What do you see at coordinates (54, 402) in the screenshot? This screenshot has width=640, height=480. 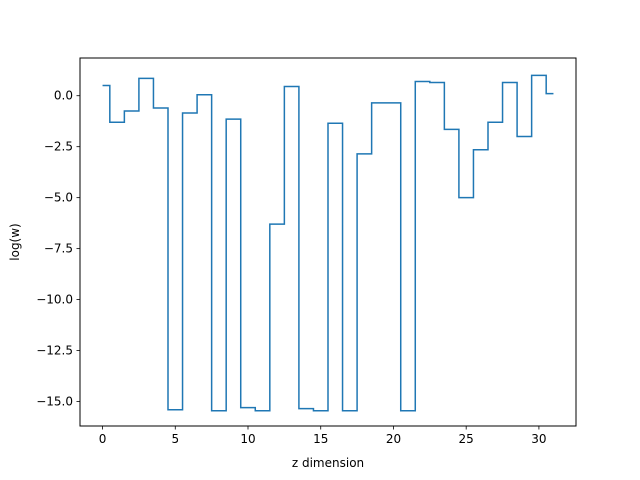 I see `y-tick-label: −15.0` at bounding box center [54, 402].